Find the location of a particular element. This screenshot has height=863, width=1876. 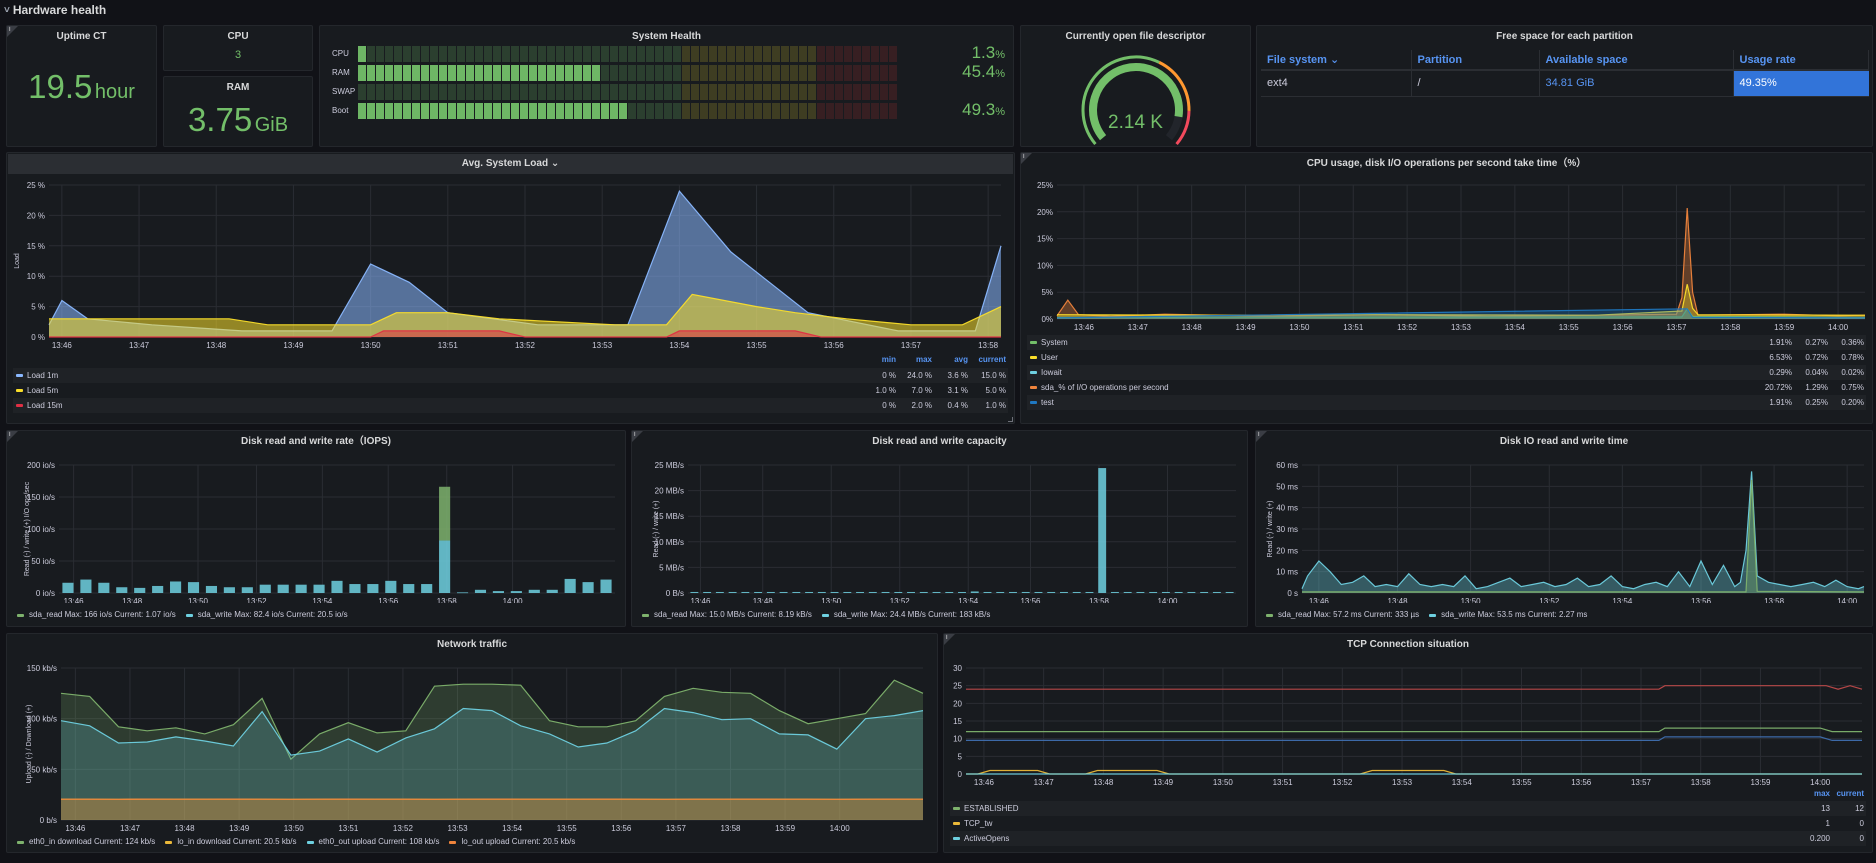

y-tick-label: 0% is located at coordinates (1047, 319).